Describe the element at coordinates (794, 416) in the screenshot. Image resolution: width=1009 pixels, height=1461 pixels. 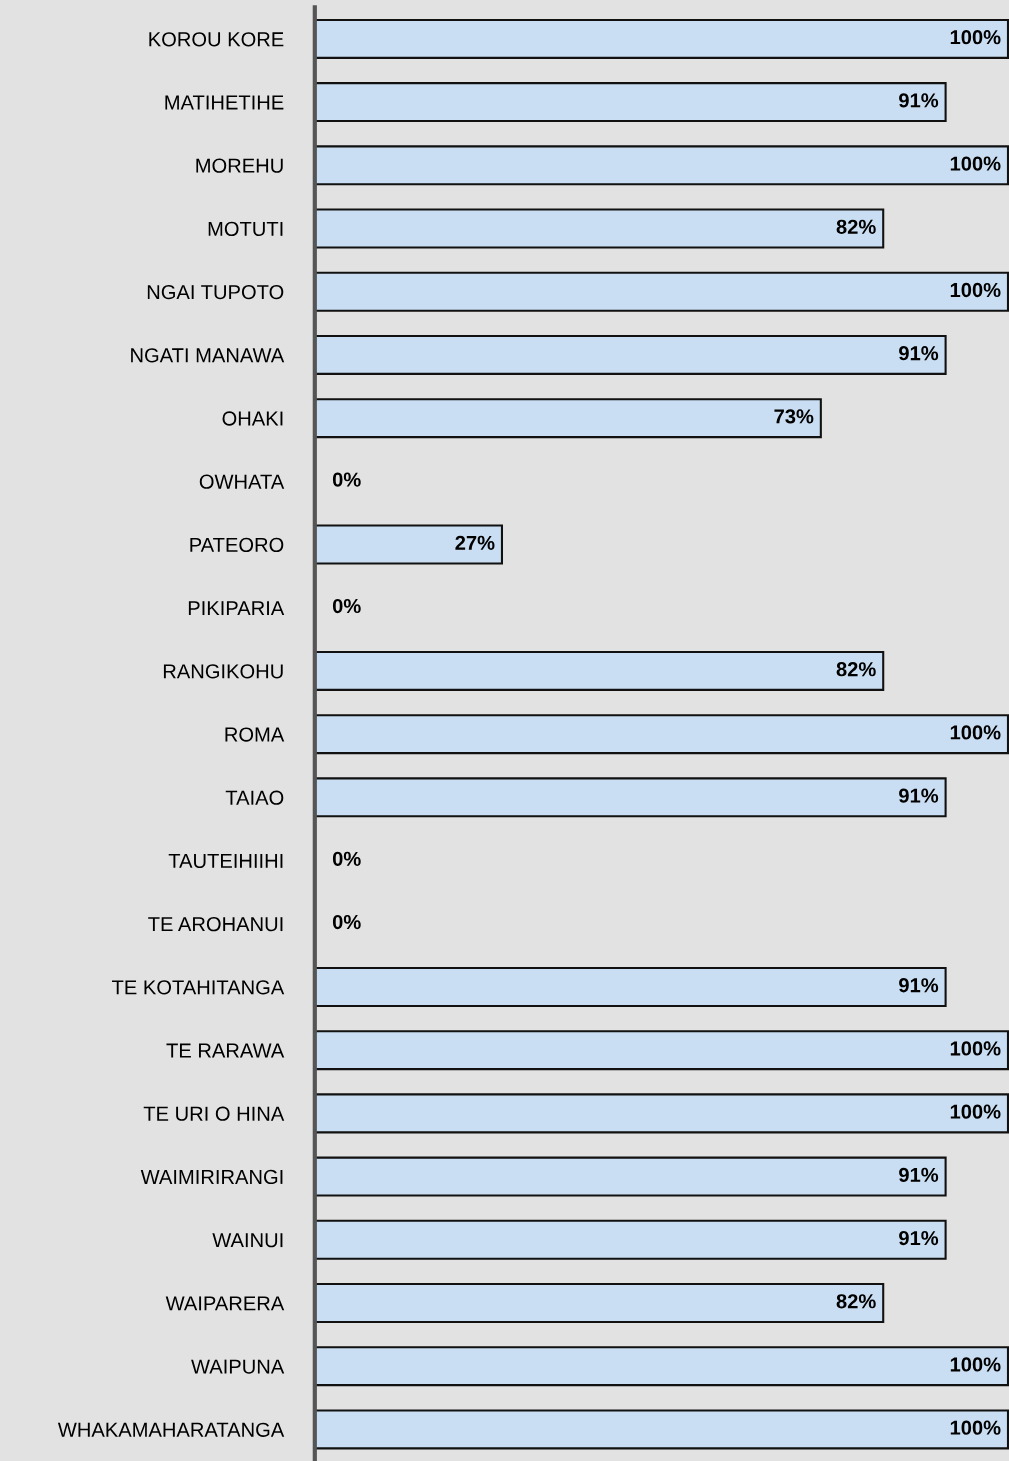
I see `data-label: 73%` at that location.